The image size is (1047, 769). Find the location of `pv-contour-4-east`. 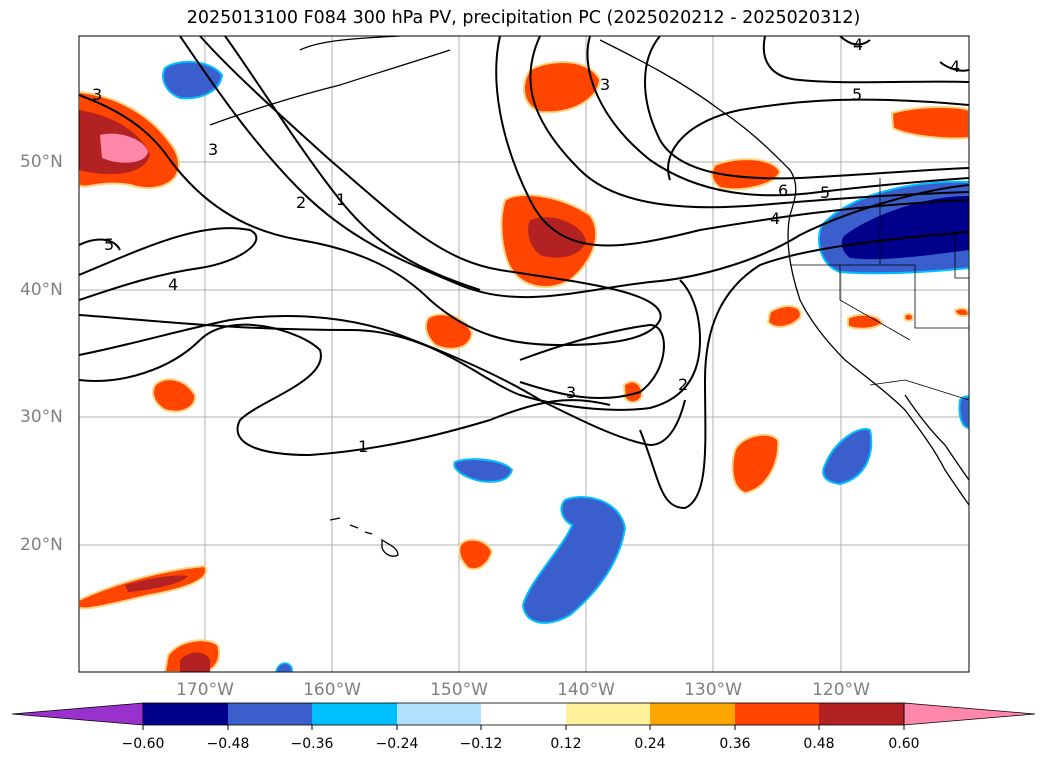

pv-contour-4-east is located at coordinates (749, 122).